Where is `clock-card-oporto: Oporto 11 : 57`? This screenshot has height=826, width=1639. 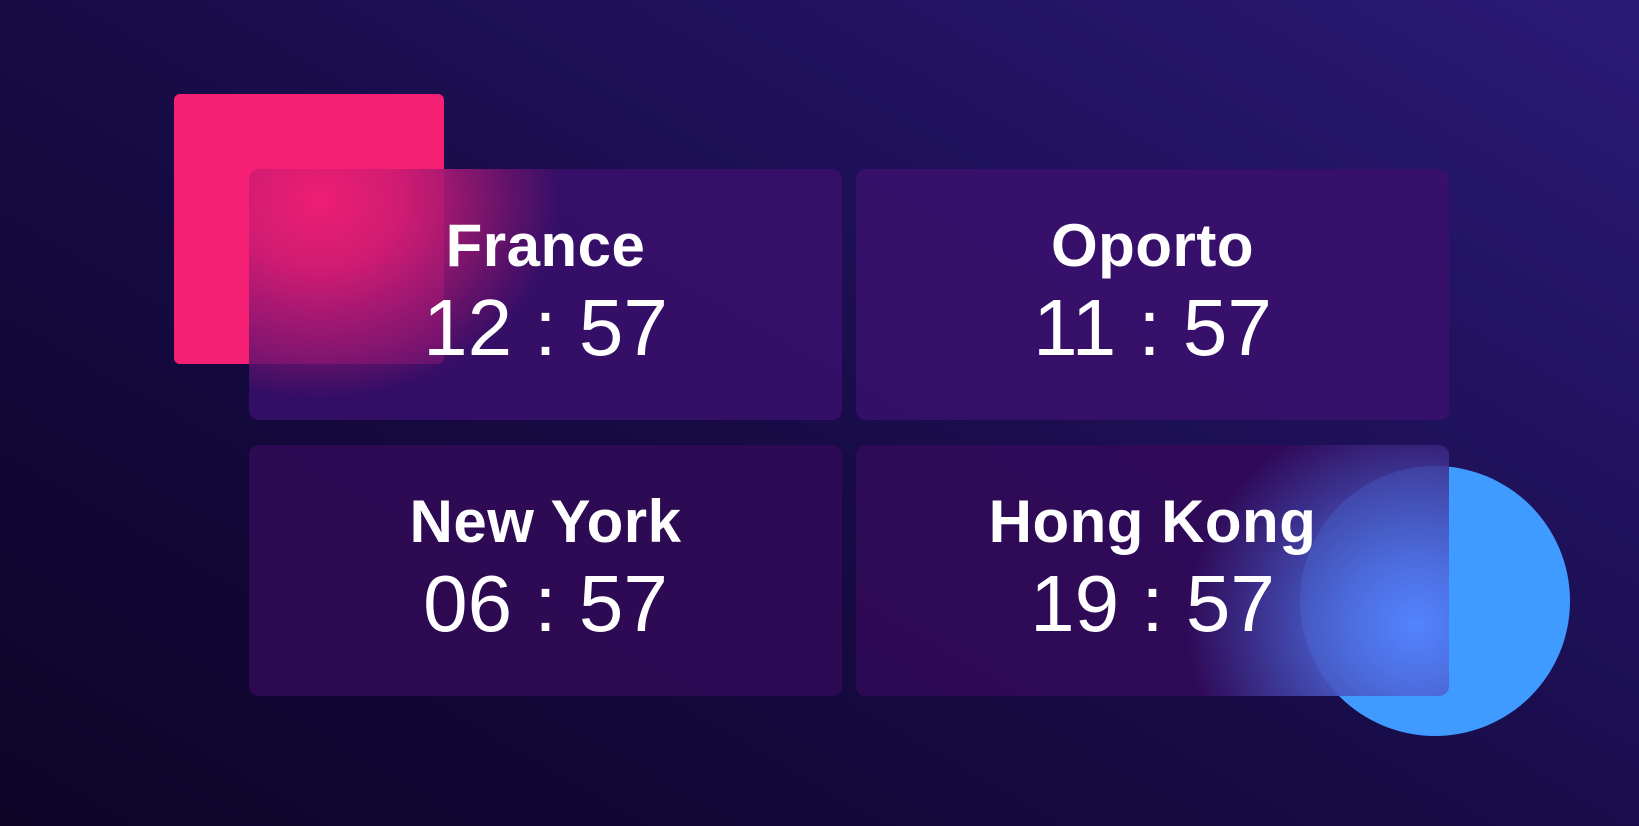
clock-card-oporto: Oporto 11 : 57 is located at coordinates (1152, 294).